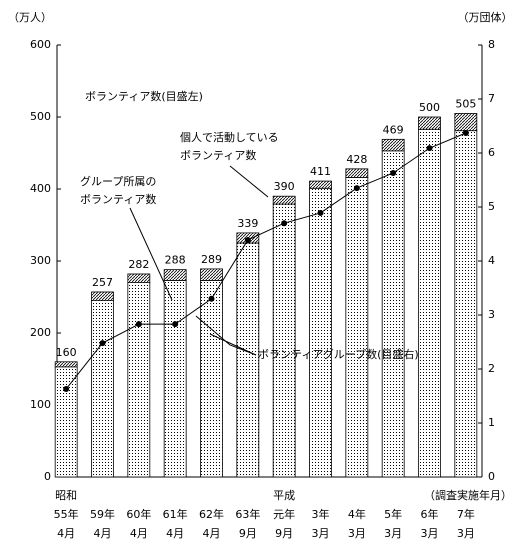 The image size is (524, 547). Describe the element at coordinates (66, 352) in the screenshot. I see `total-label: 160` at that location.